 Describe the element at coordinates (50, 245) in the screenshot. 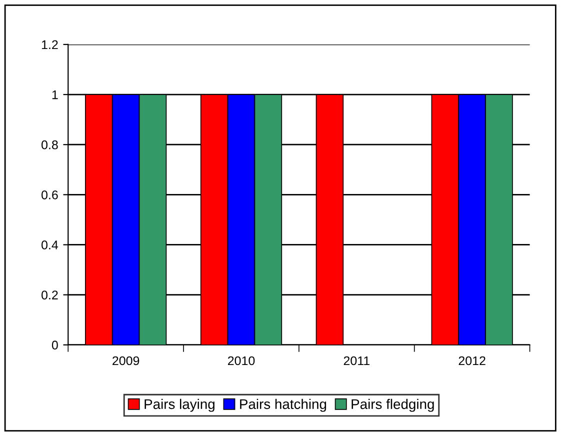

I see `y-tick-label: 0.4` at that location.